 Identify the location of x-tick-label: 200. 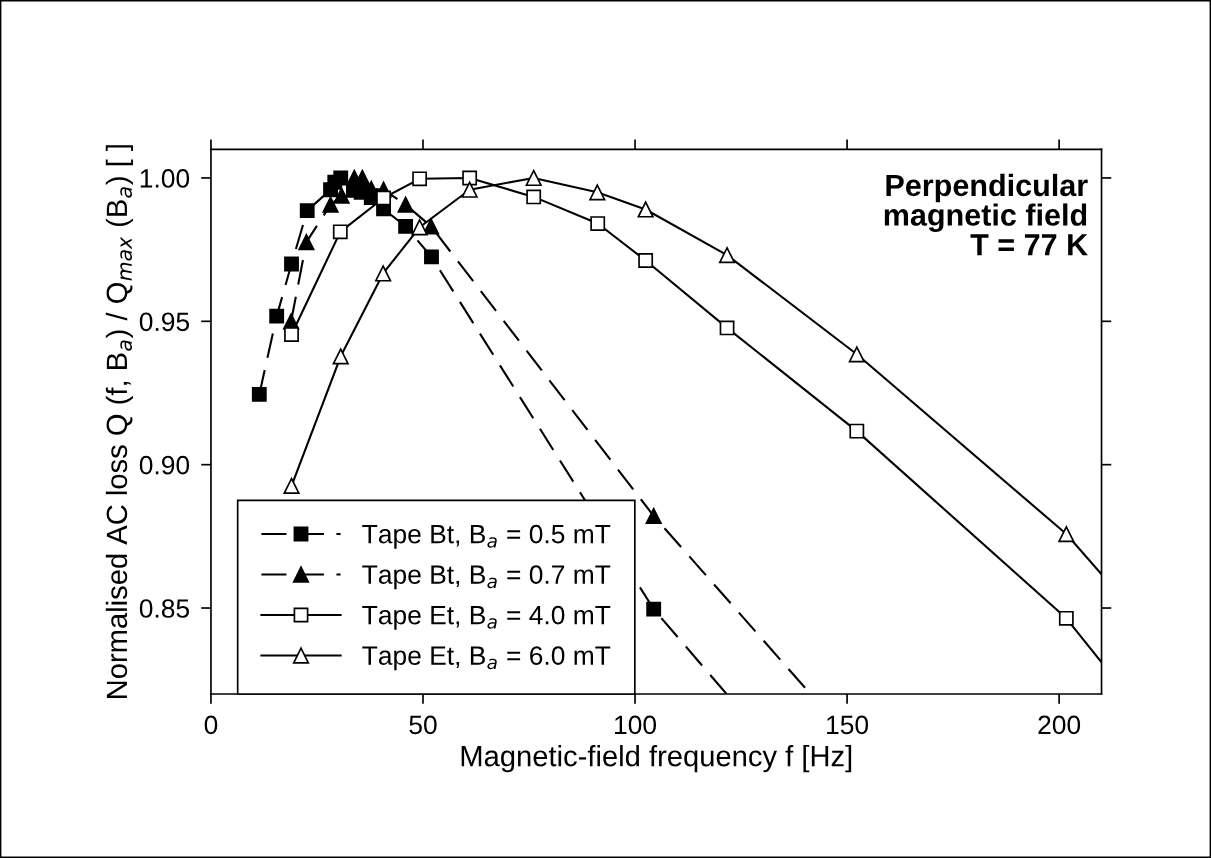
(1059, 725).